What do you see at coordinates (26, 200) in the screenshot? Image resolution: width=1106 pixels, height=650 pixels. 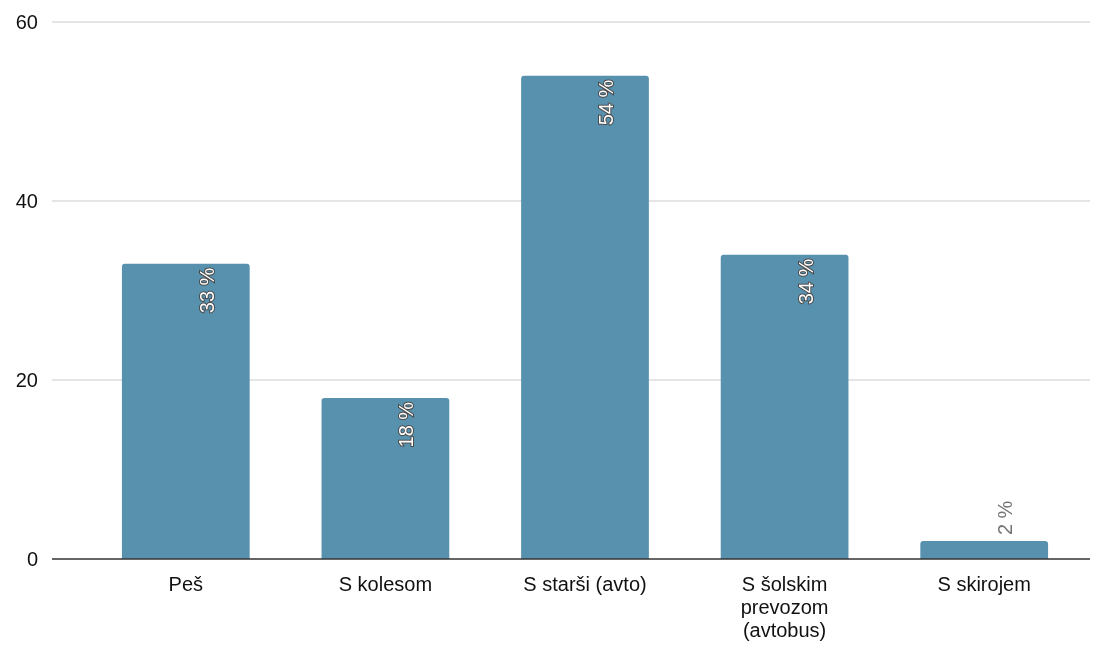 I see `y-tick-label: 40` at bounding box center [26, 200].